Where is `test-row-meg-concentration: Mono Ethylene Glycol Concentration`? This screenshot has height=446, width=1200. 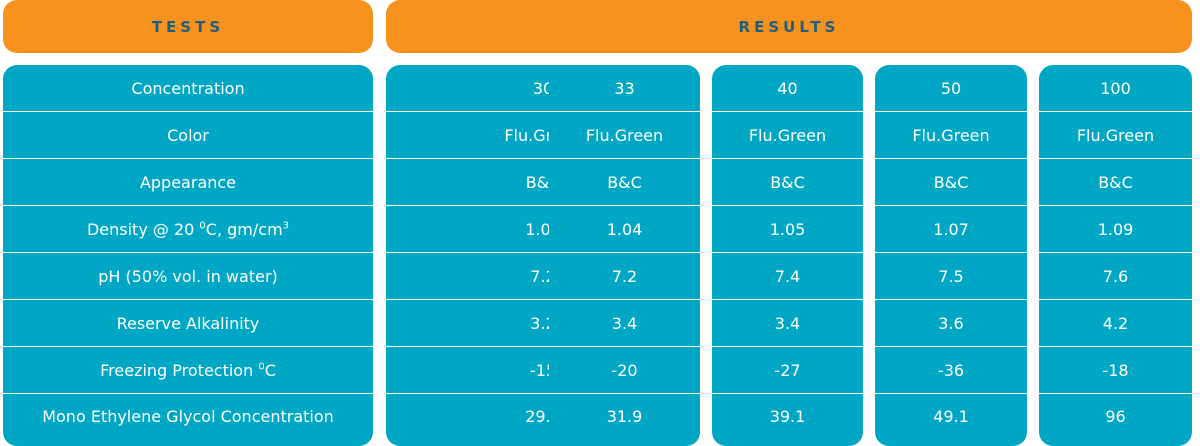
test-row-meg-concentration: Mono Ethylene Glycol Concentration is located at coordinates (188, 416).